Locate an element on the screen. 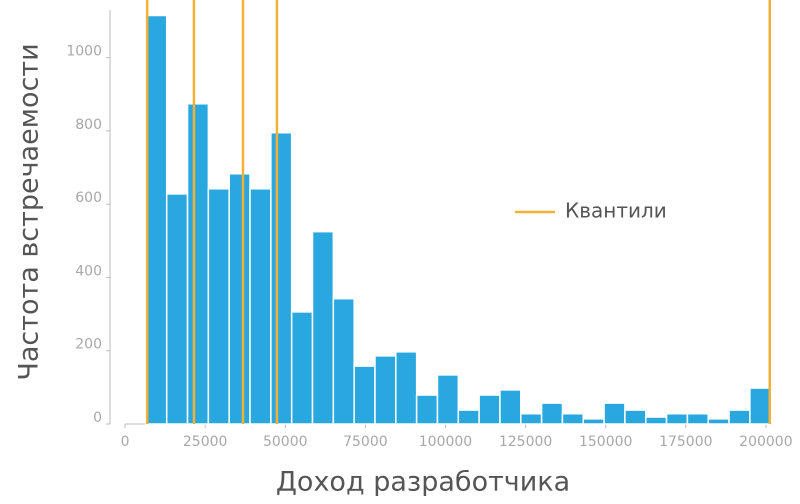 This screenshot has height=504, width=800. legend-label: Квантили is located at coordinates (616, 211).